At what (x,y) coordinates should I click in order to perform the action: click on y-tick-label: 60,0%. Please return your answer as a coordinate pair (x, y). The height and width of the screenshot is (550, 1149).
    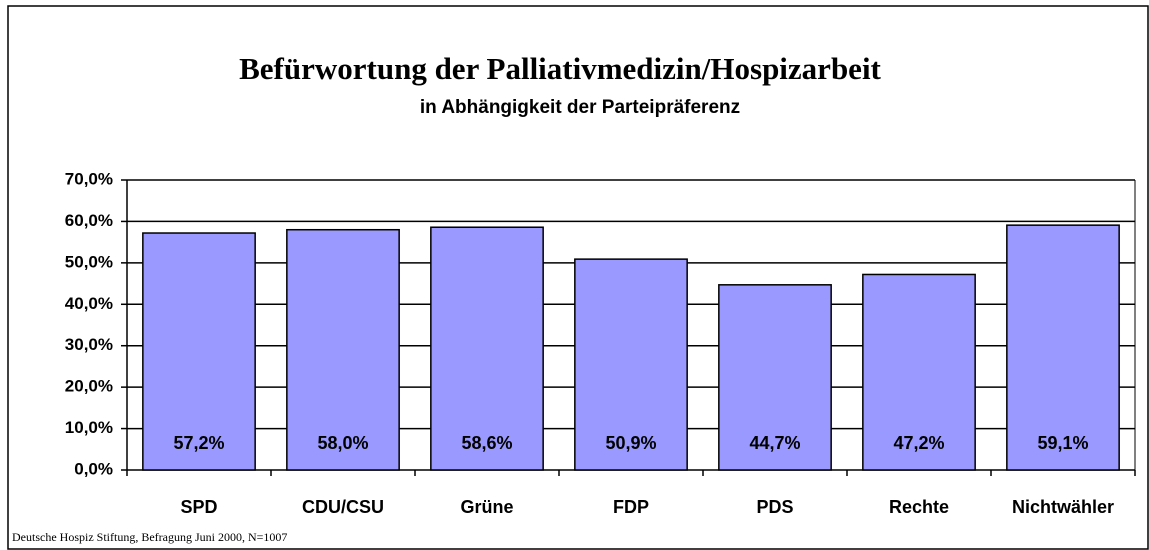
    Looking at the image, I should click on (89, 220).